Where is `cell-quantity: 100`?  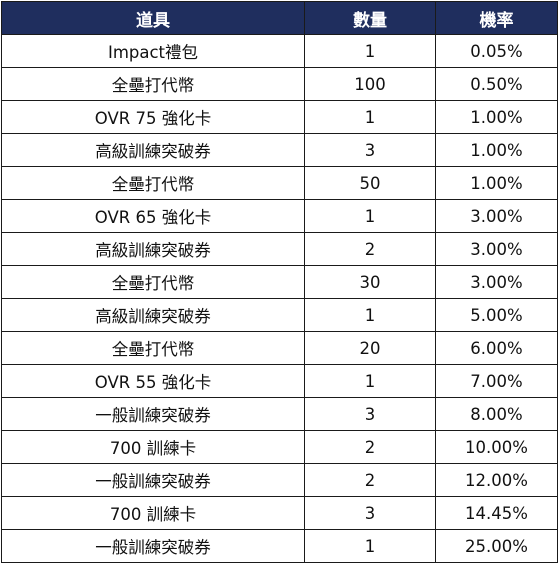
cell-quantity: 100 is located at coordinates (370, 84).